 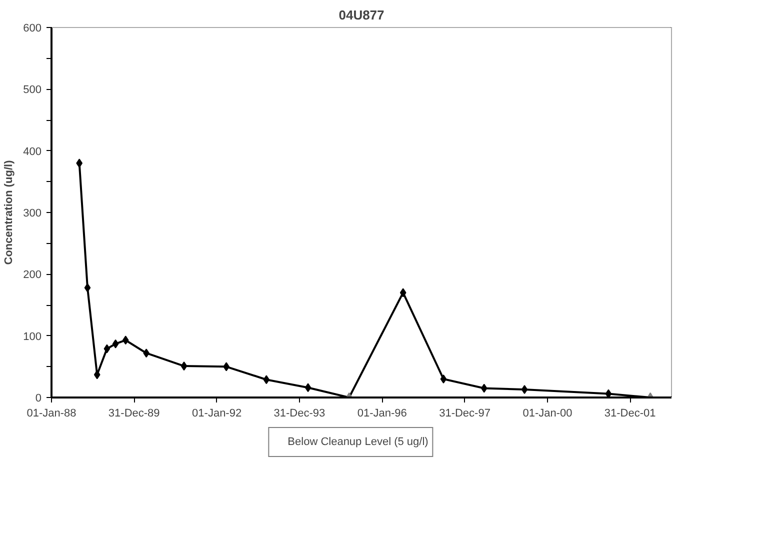 What do you see at coordinates (32, 336) in the screenshot?
I see `y-tick-label: 100` at bounding box center [32, 336].